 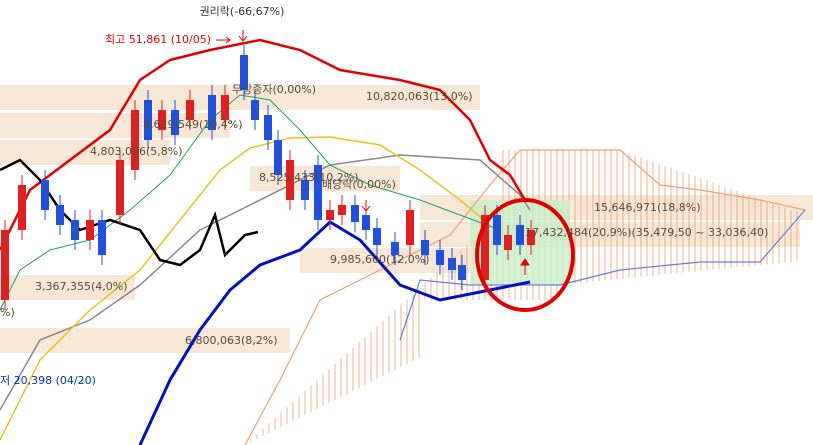 I want to click on volume-label: 17,432,484(20,9%)(35,479,50 ~ 33,036,40), so click(x=646, y=232).